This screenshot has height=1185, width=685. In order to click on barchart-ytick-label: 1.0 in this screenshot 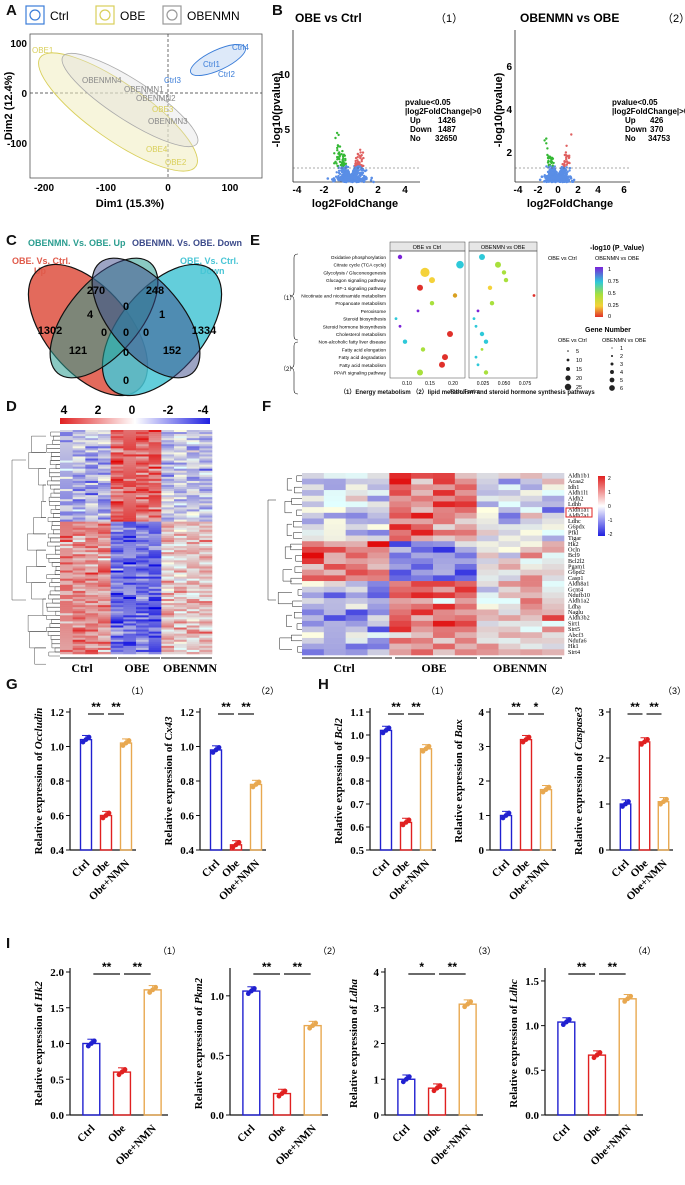, I will do `click(57, 1045)`.